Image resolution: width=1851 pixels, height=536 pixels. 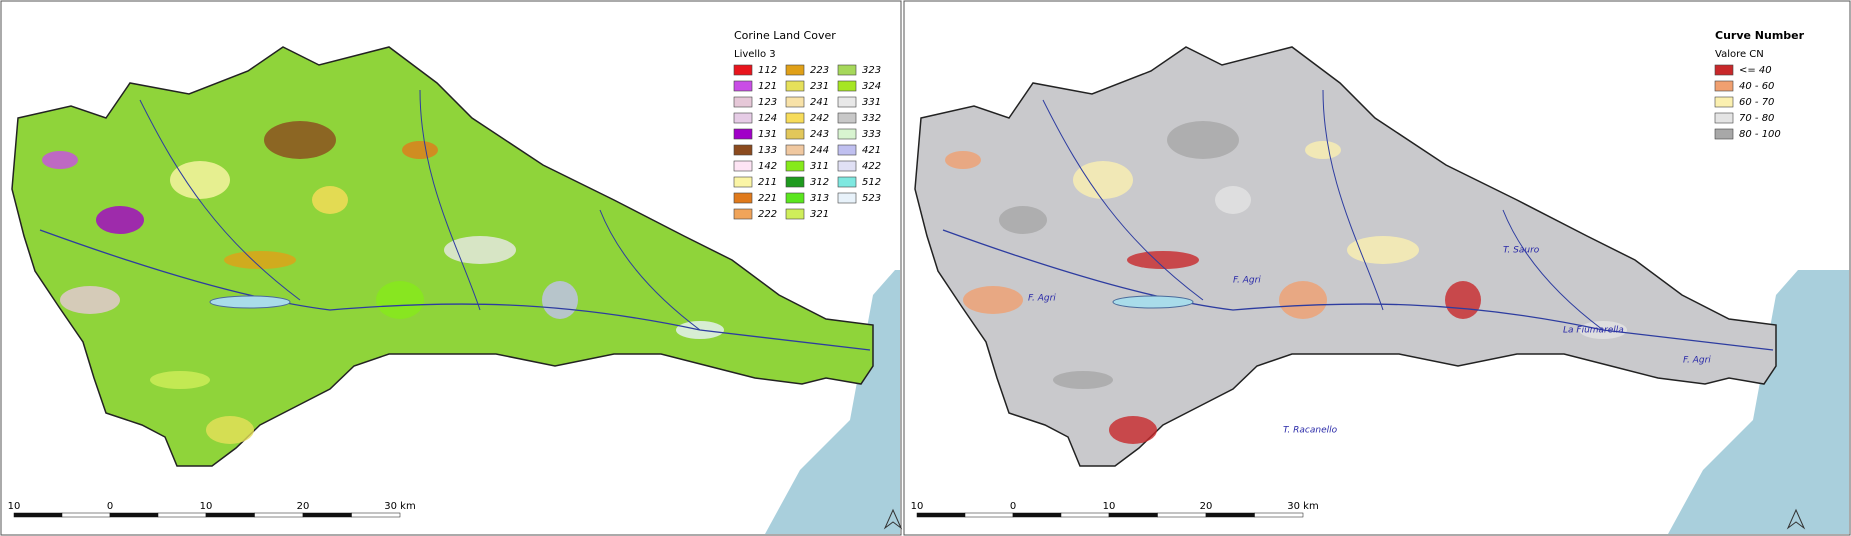 I want to click on legend-label: 331, so click(x=871, y=102).